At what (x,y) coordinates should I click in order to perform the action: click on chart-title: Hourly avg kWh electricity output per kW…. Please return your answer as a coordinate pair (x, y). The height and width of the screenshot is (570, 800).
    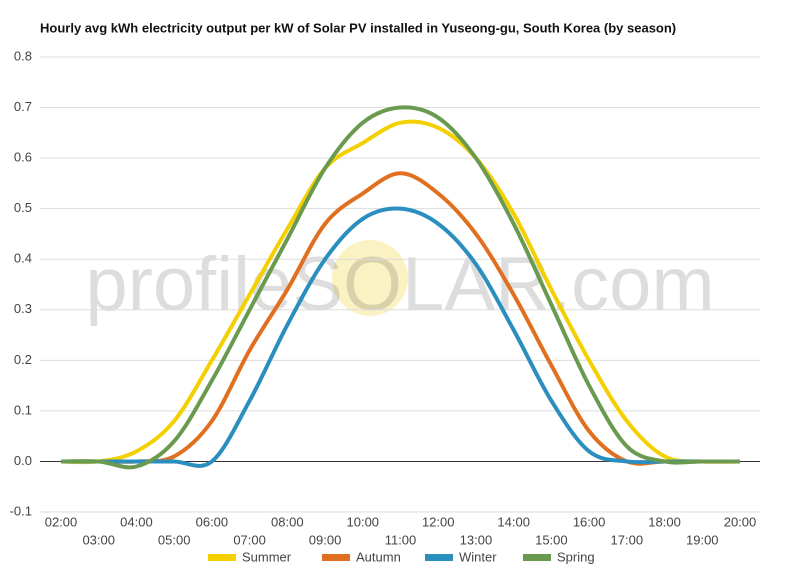
    Looking at the image, I should click on (358, 27).